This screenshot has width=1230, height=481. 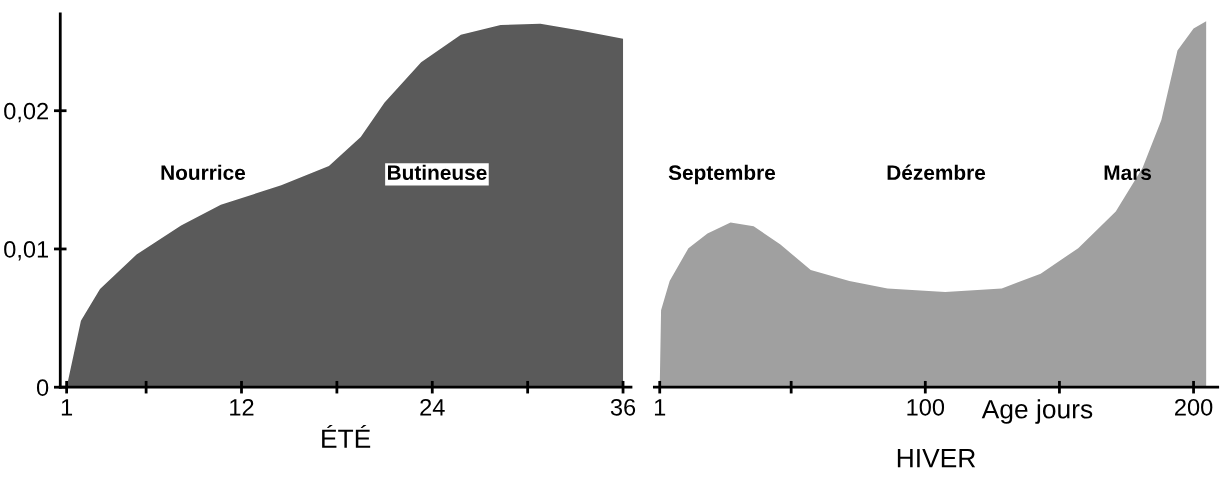 What do you see at coordinates (1128, 173) in the screenshot?
I see `annotation: Mars` at bounding box center [1128, 173].